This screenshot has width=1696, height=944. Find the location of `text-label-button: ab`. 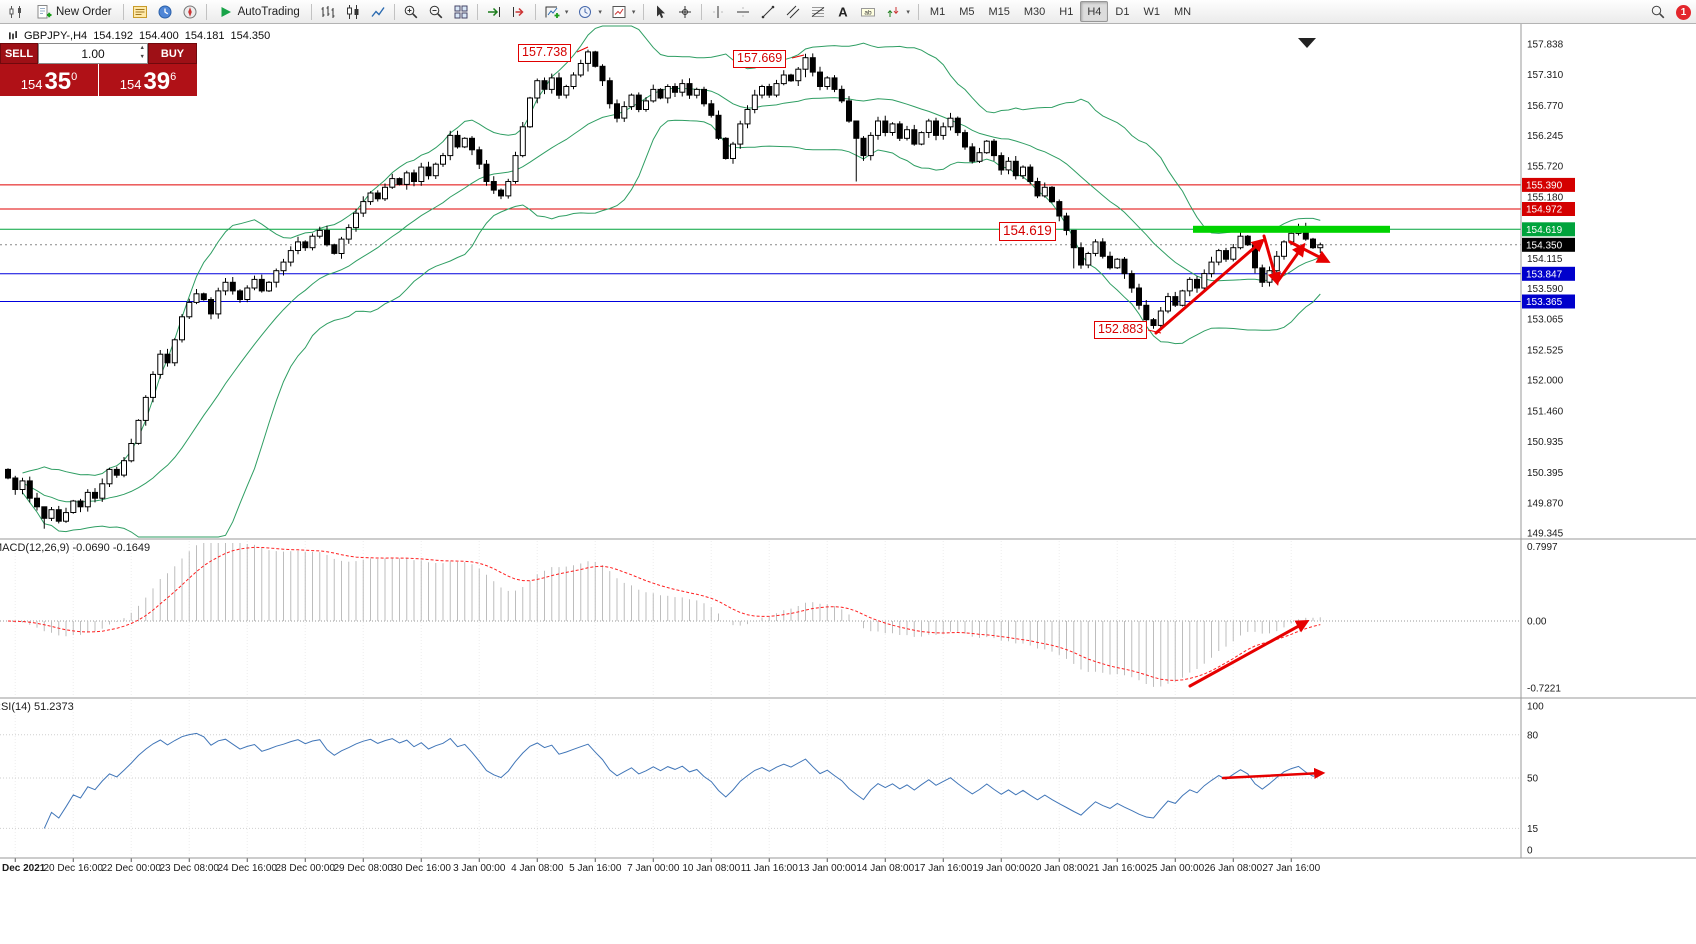

text-label-button: ab is located at coordinates (868, 11).